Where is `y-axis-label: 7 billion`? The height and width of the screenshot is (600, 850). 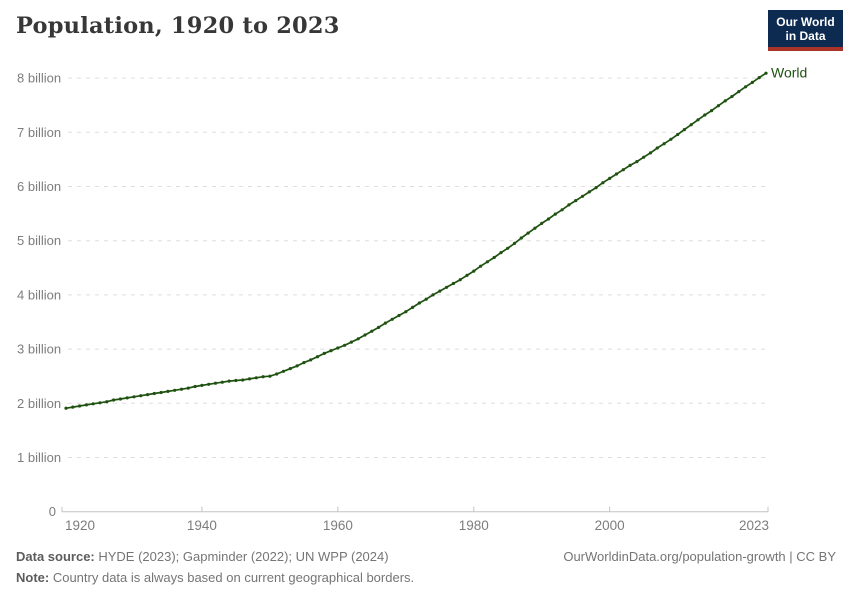
y-axis-label: 7 billion is located at coordinates (39, 132).